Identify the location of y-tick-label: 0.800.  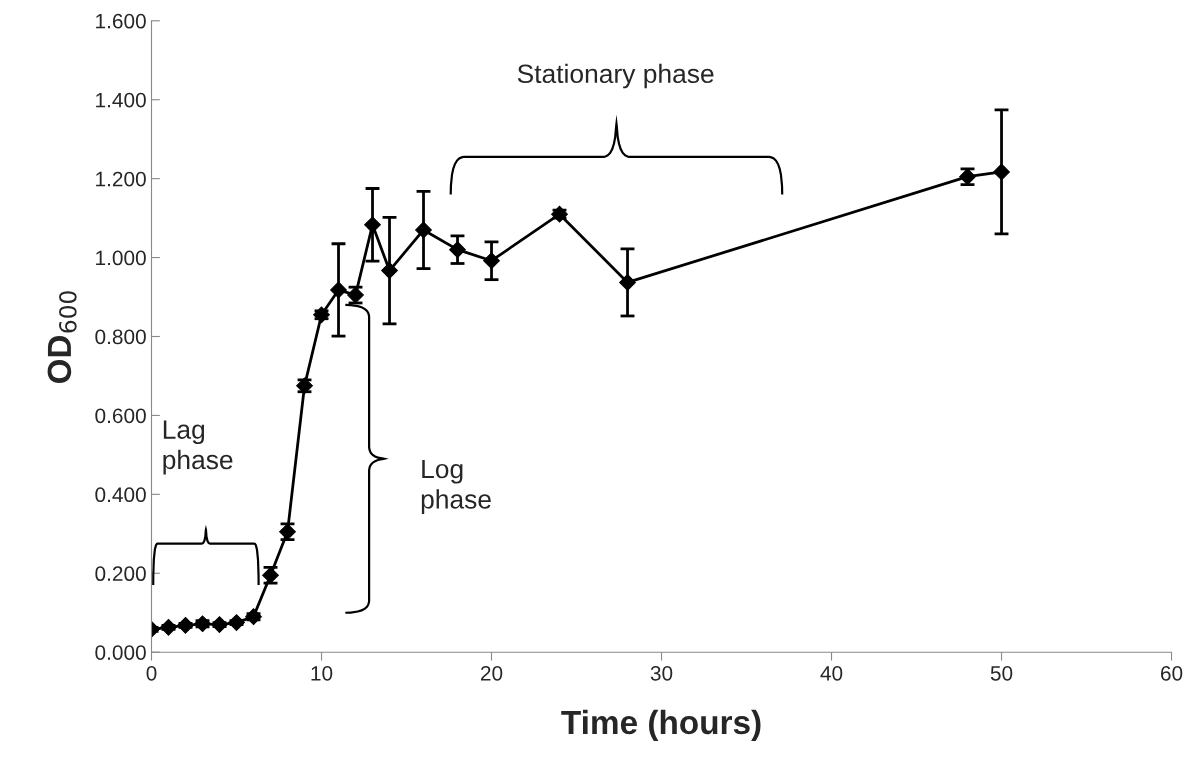
(120, 337).